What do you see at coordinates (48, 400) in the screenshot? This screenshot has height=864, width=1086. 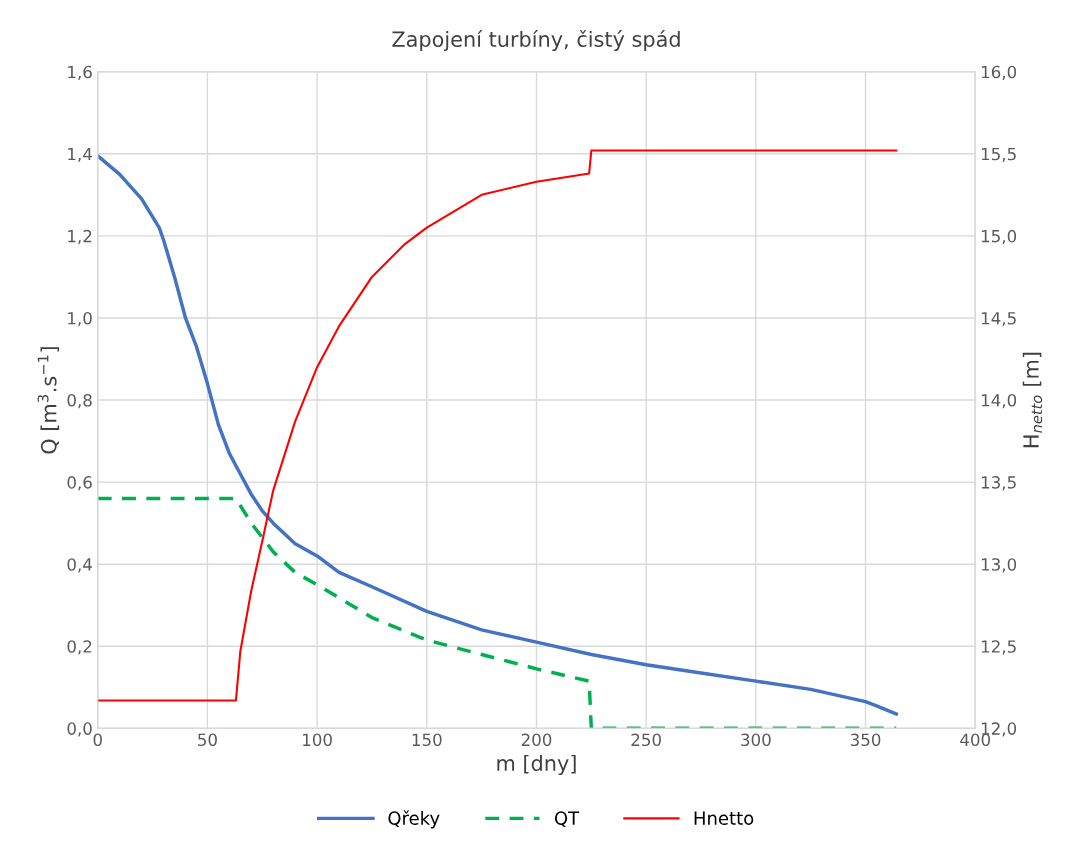 I see `y-axis-title: Q [m$^{3}$.s$^{−1}$]` at bounding box center [48, 400].